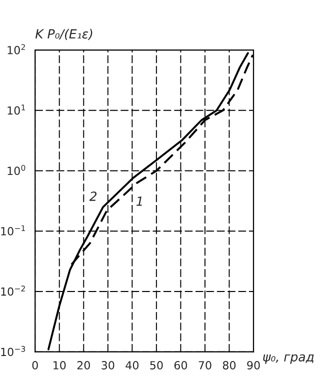 The image size is (325, 382). Describe the element at coordinates (229, 365) in the screenshot. I see `x-tick-label: 80` at that location.